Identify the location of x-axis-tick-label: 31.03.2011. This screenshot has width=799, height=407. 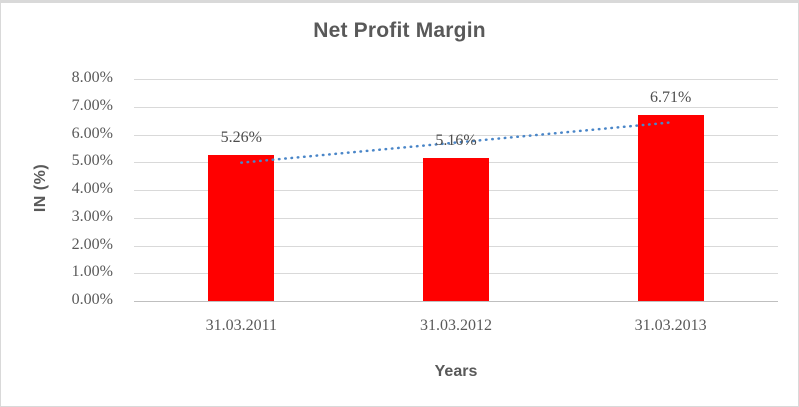
(241, 325).